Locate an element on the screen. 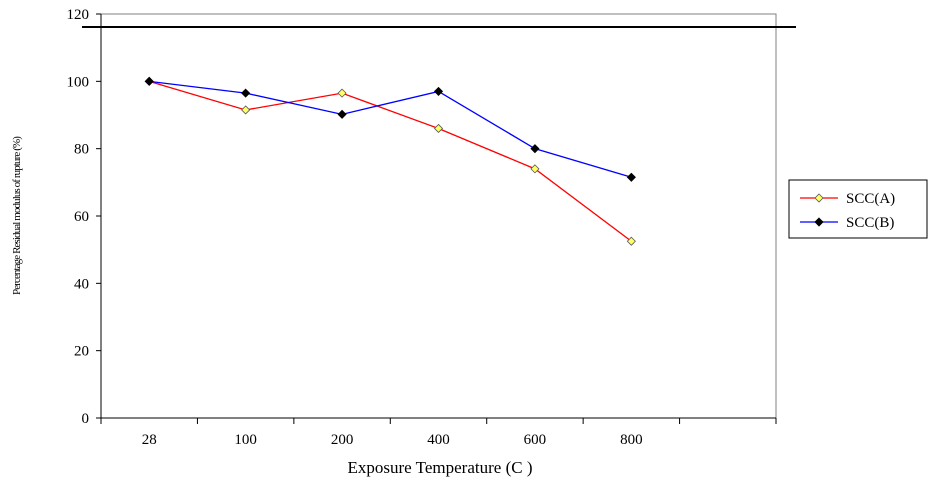 The image size is (928, 485). legend-box is located at coordinates (858, 209).